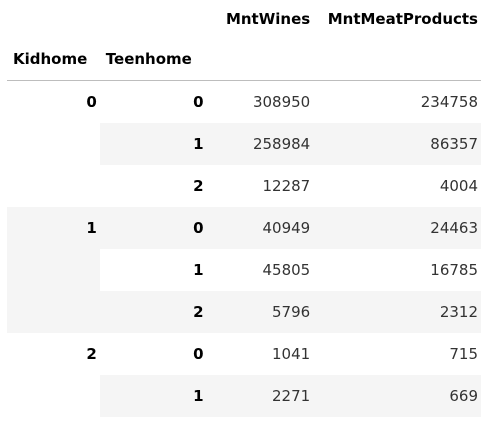  I want to click on index-kidhome: 1, so click(53, 269).